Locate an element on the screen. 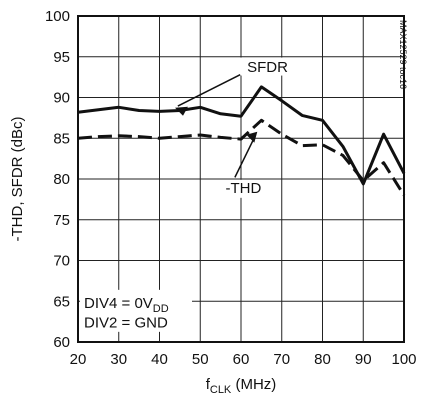  x-axis-label: fCLK (MHz) is located at coordinates (241, 386).